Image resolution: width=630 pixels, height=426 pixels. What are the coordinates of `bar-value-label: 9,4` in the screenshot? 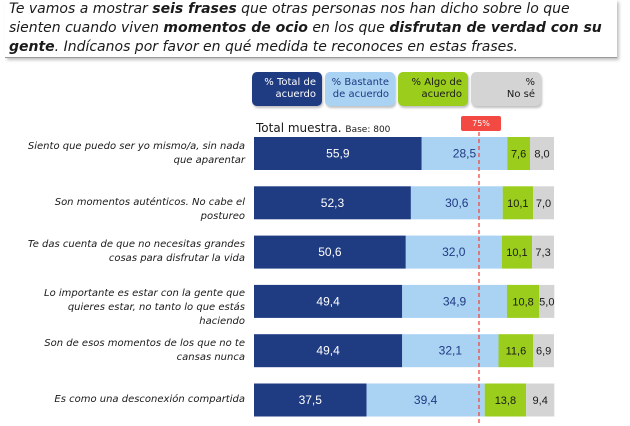 It's located at (540, 401).